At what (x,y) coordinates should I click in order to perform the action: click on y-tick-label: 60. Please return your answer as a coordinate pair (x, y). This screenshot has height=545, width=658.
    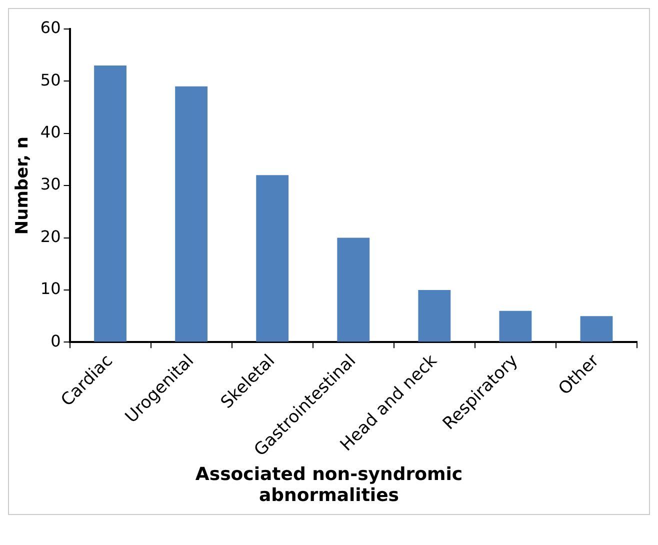
    Looking at the image, I should click on (50, 28).